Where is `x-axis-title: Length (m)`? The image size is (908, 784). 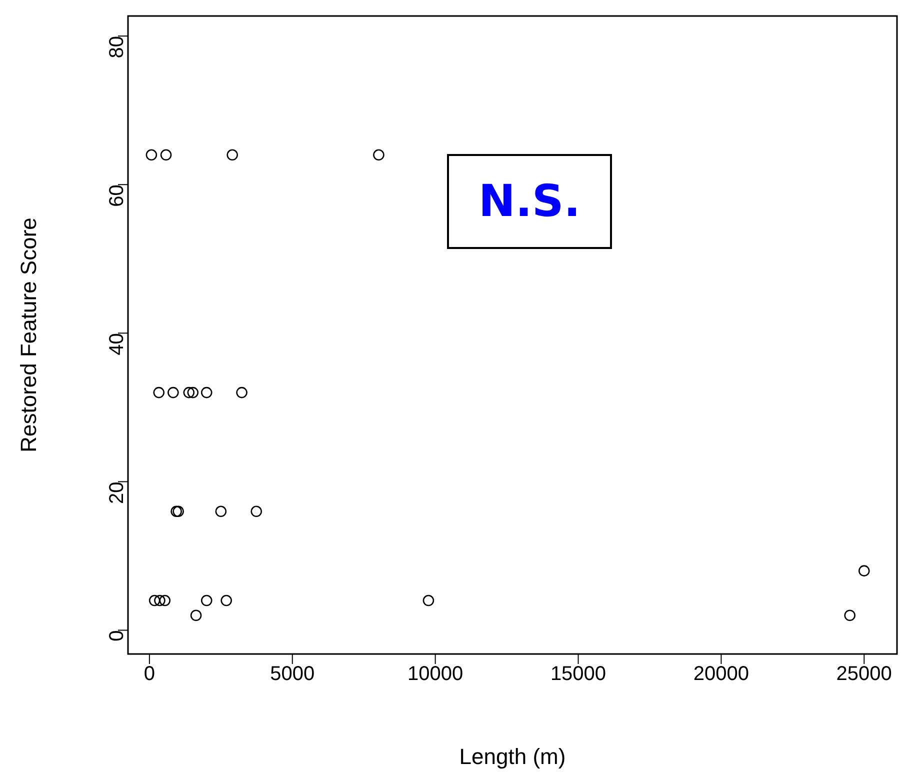 x-axis-title: Length (m) is located at coordinates (512, 756).